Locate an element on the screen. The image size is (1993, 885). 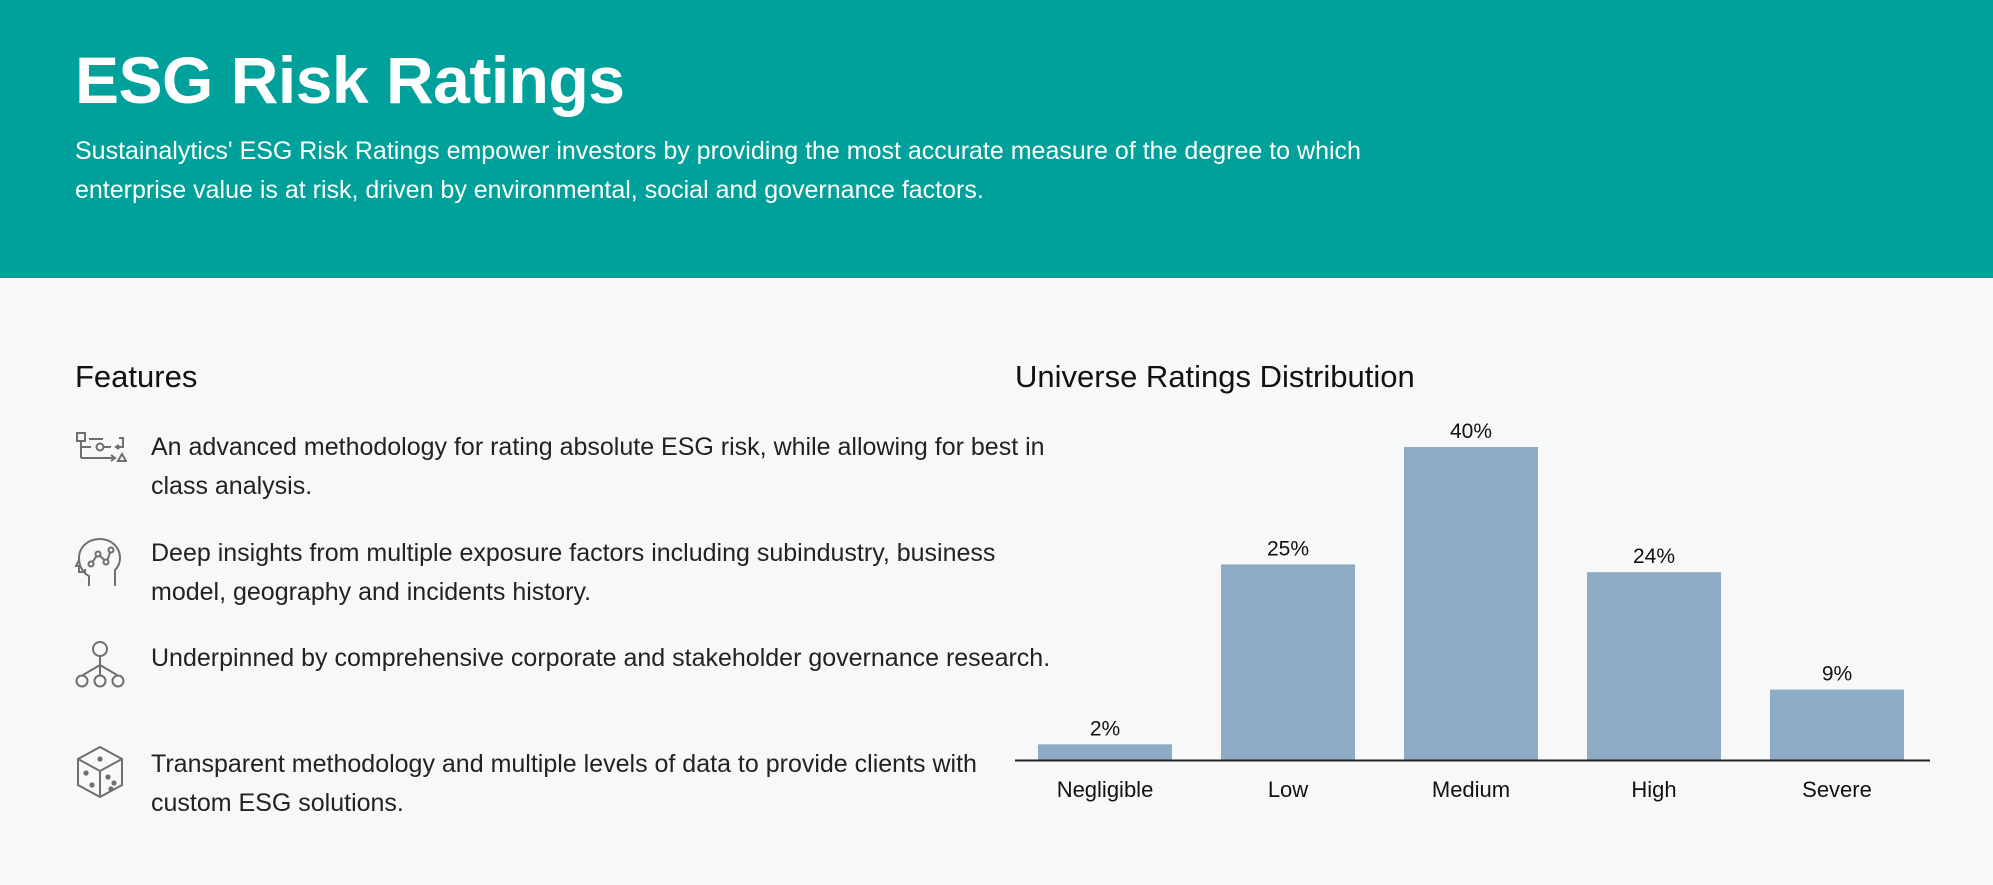
bar-high is located at coordinates (1654, 666).